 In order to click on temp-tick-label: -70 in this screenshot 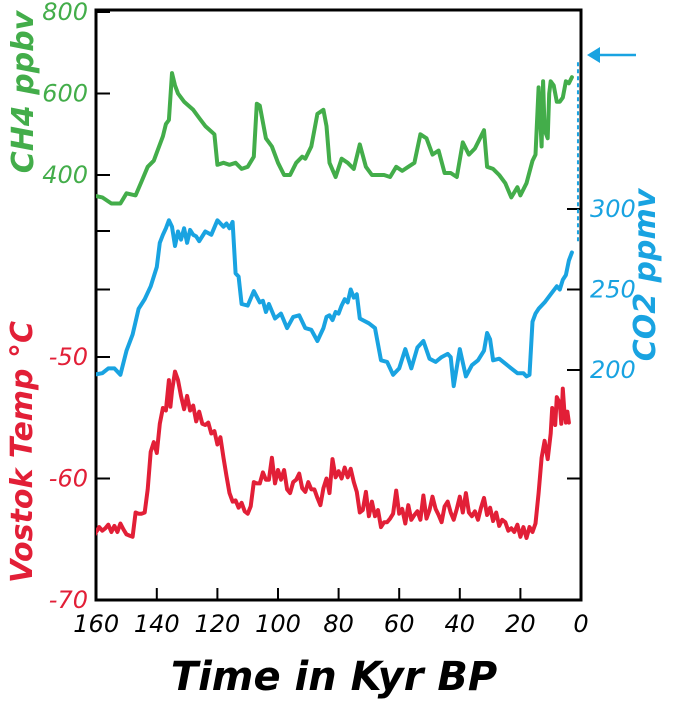, I will do `click(68, 600)`.